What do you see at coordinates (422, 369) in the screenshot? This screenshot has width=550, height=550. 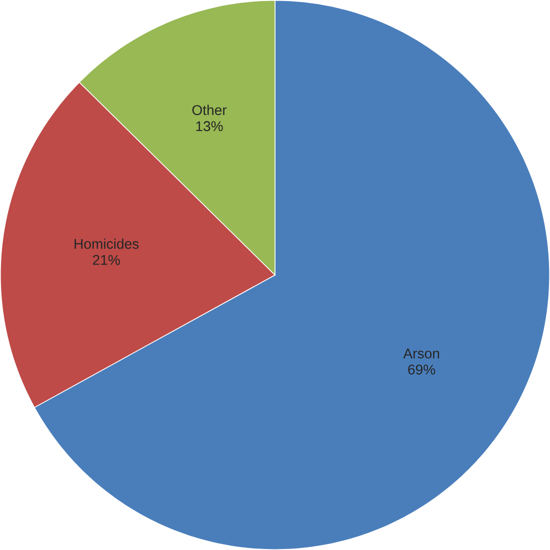 I see `data-label: 69%` at bounding box center [422, 369].